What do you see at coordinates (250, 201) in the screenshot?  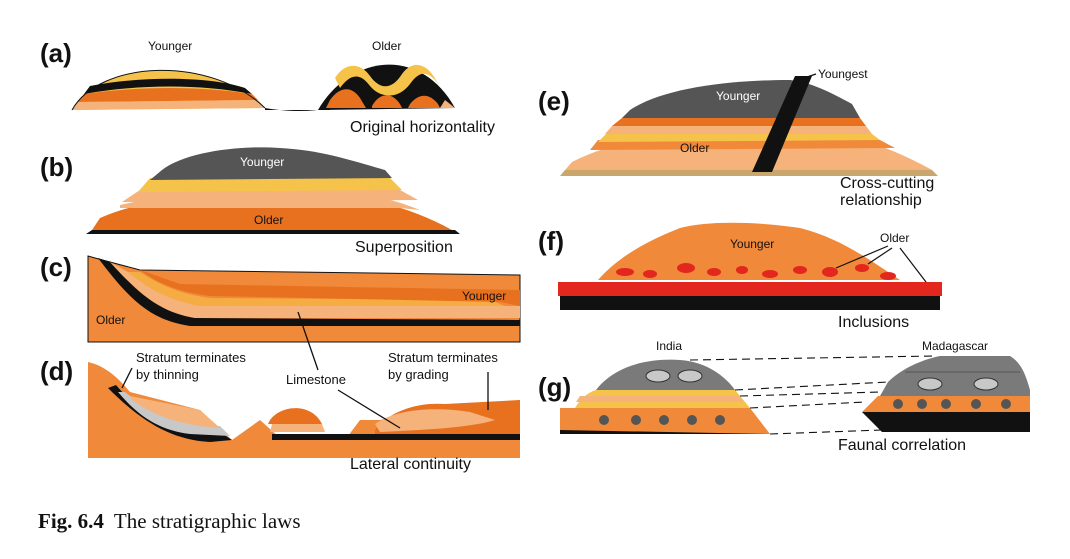 I see `panel-b: (b) Younger Older Superposition` at bounding box center [250, 201].